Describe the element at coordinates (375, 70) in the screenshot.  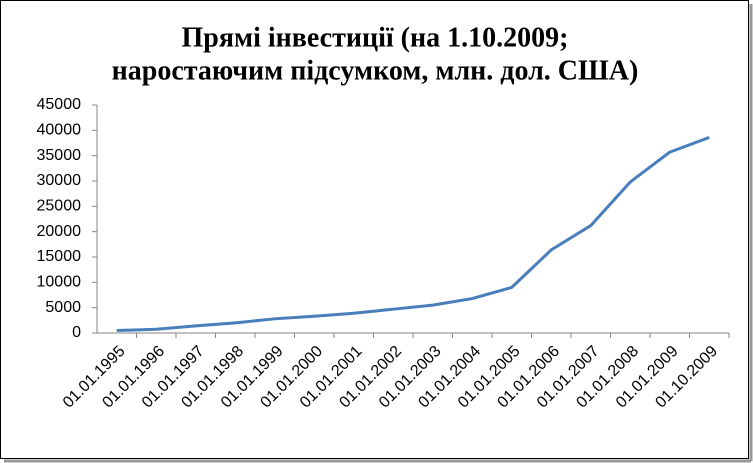
I see `chart-title: наростаючим підсумком, млн. дол. США)` at that location.